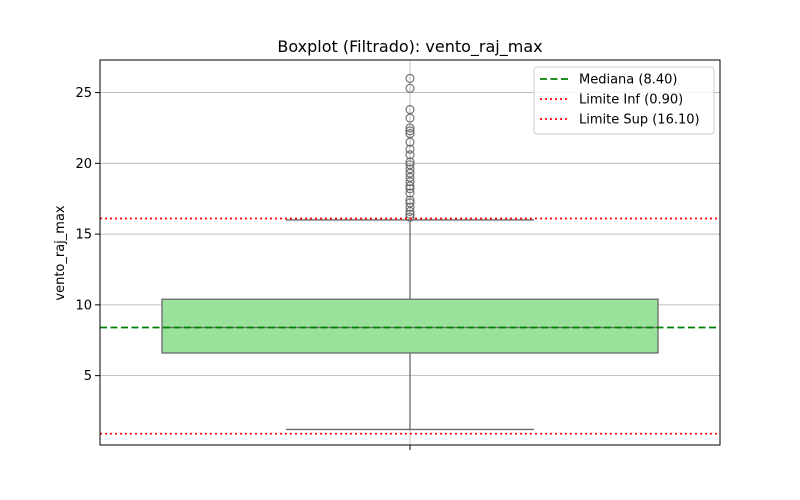 The image size is (800, 500). Describe the element at coordinates (409, 47) in the screenshot. I see `chart-title: Boxplot (Filtrado): vento_raj_max` at that location.